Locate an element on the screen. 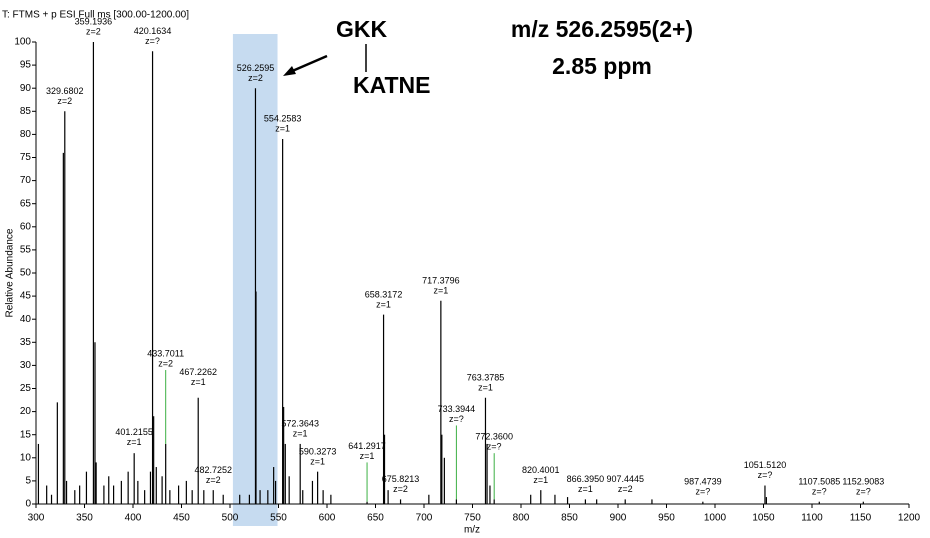 The image size is (930, 538). arrow-shaft is located at coordinates (308, 64).